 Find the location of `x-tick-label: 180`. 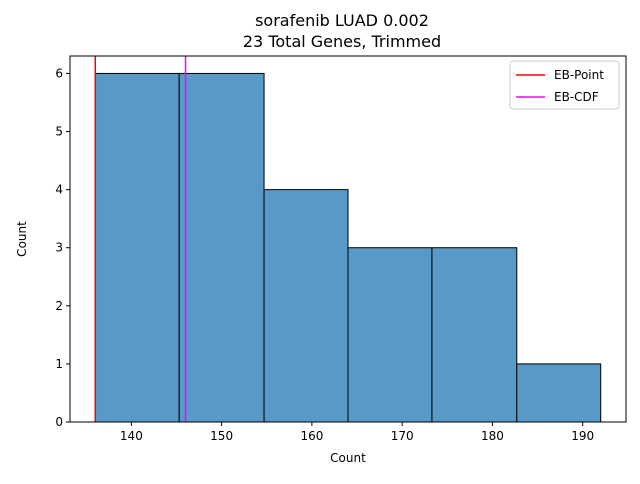

x-tick-label: 180 is located at coordinates (492, 436).